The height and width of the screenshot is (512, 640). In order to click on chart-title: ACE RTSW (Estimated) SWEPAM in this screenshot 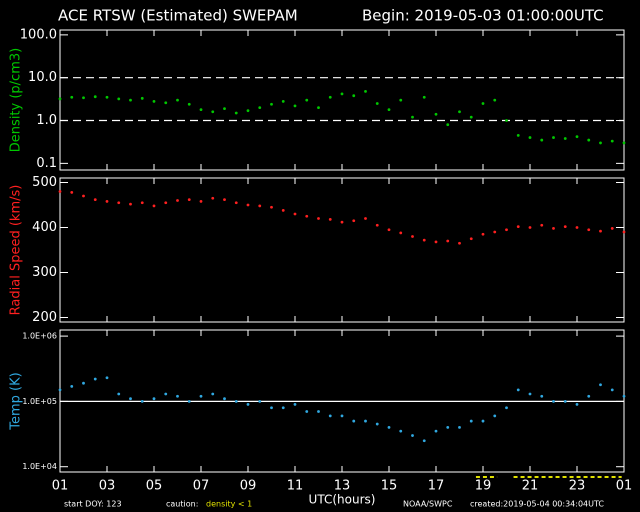, I will do `click(178, 16)`.